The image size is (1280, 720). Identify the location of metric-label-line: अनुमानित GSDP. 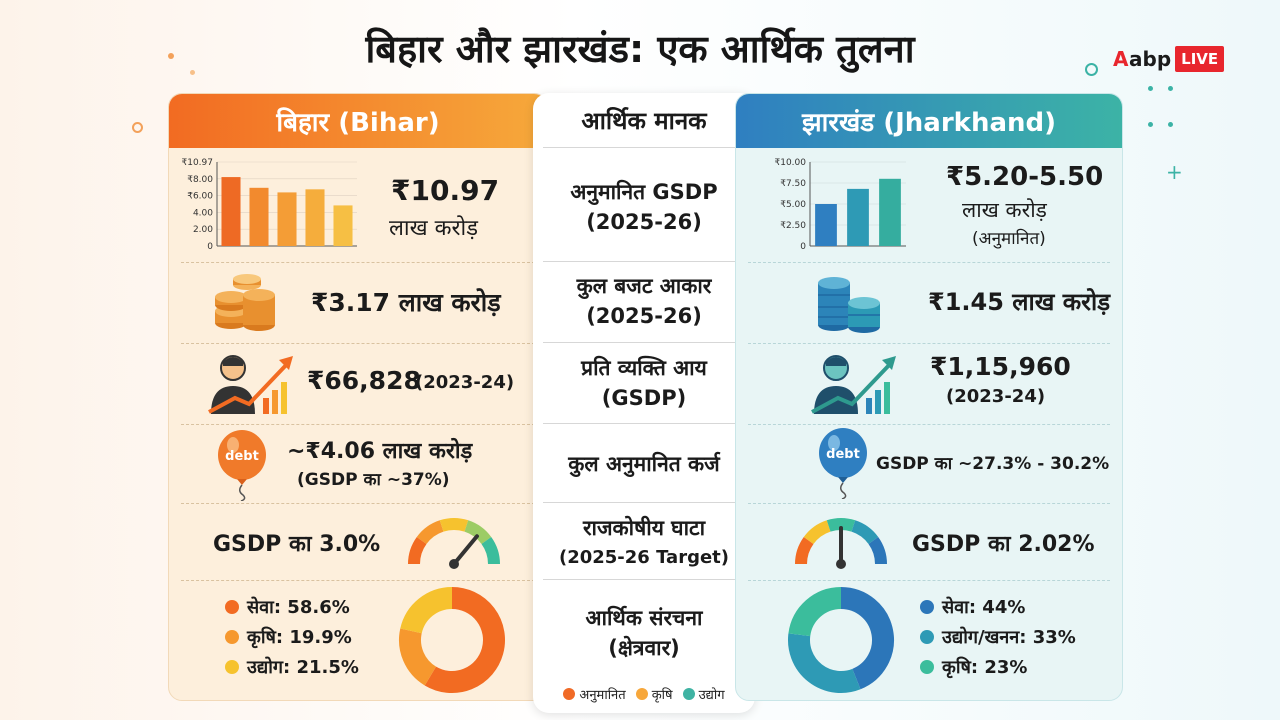
(644, 192).